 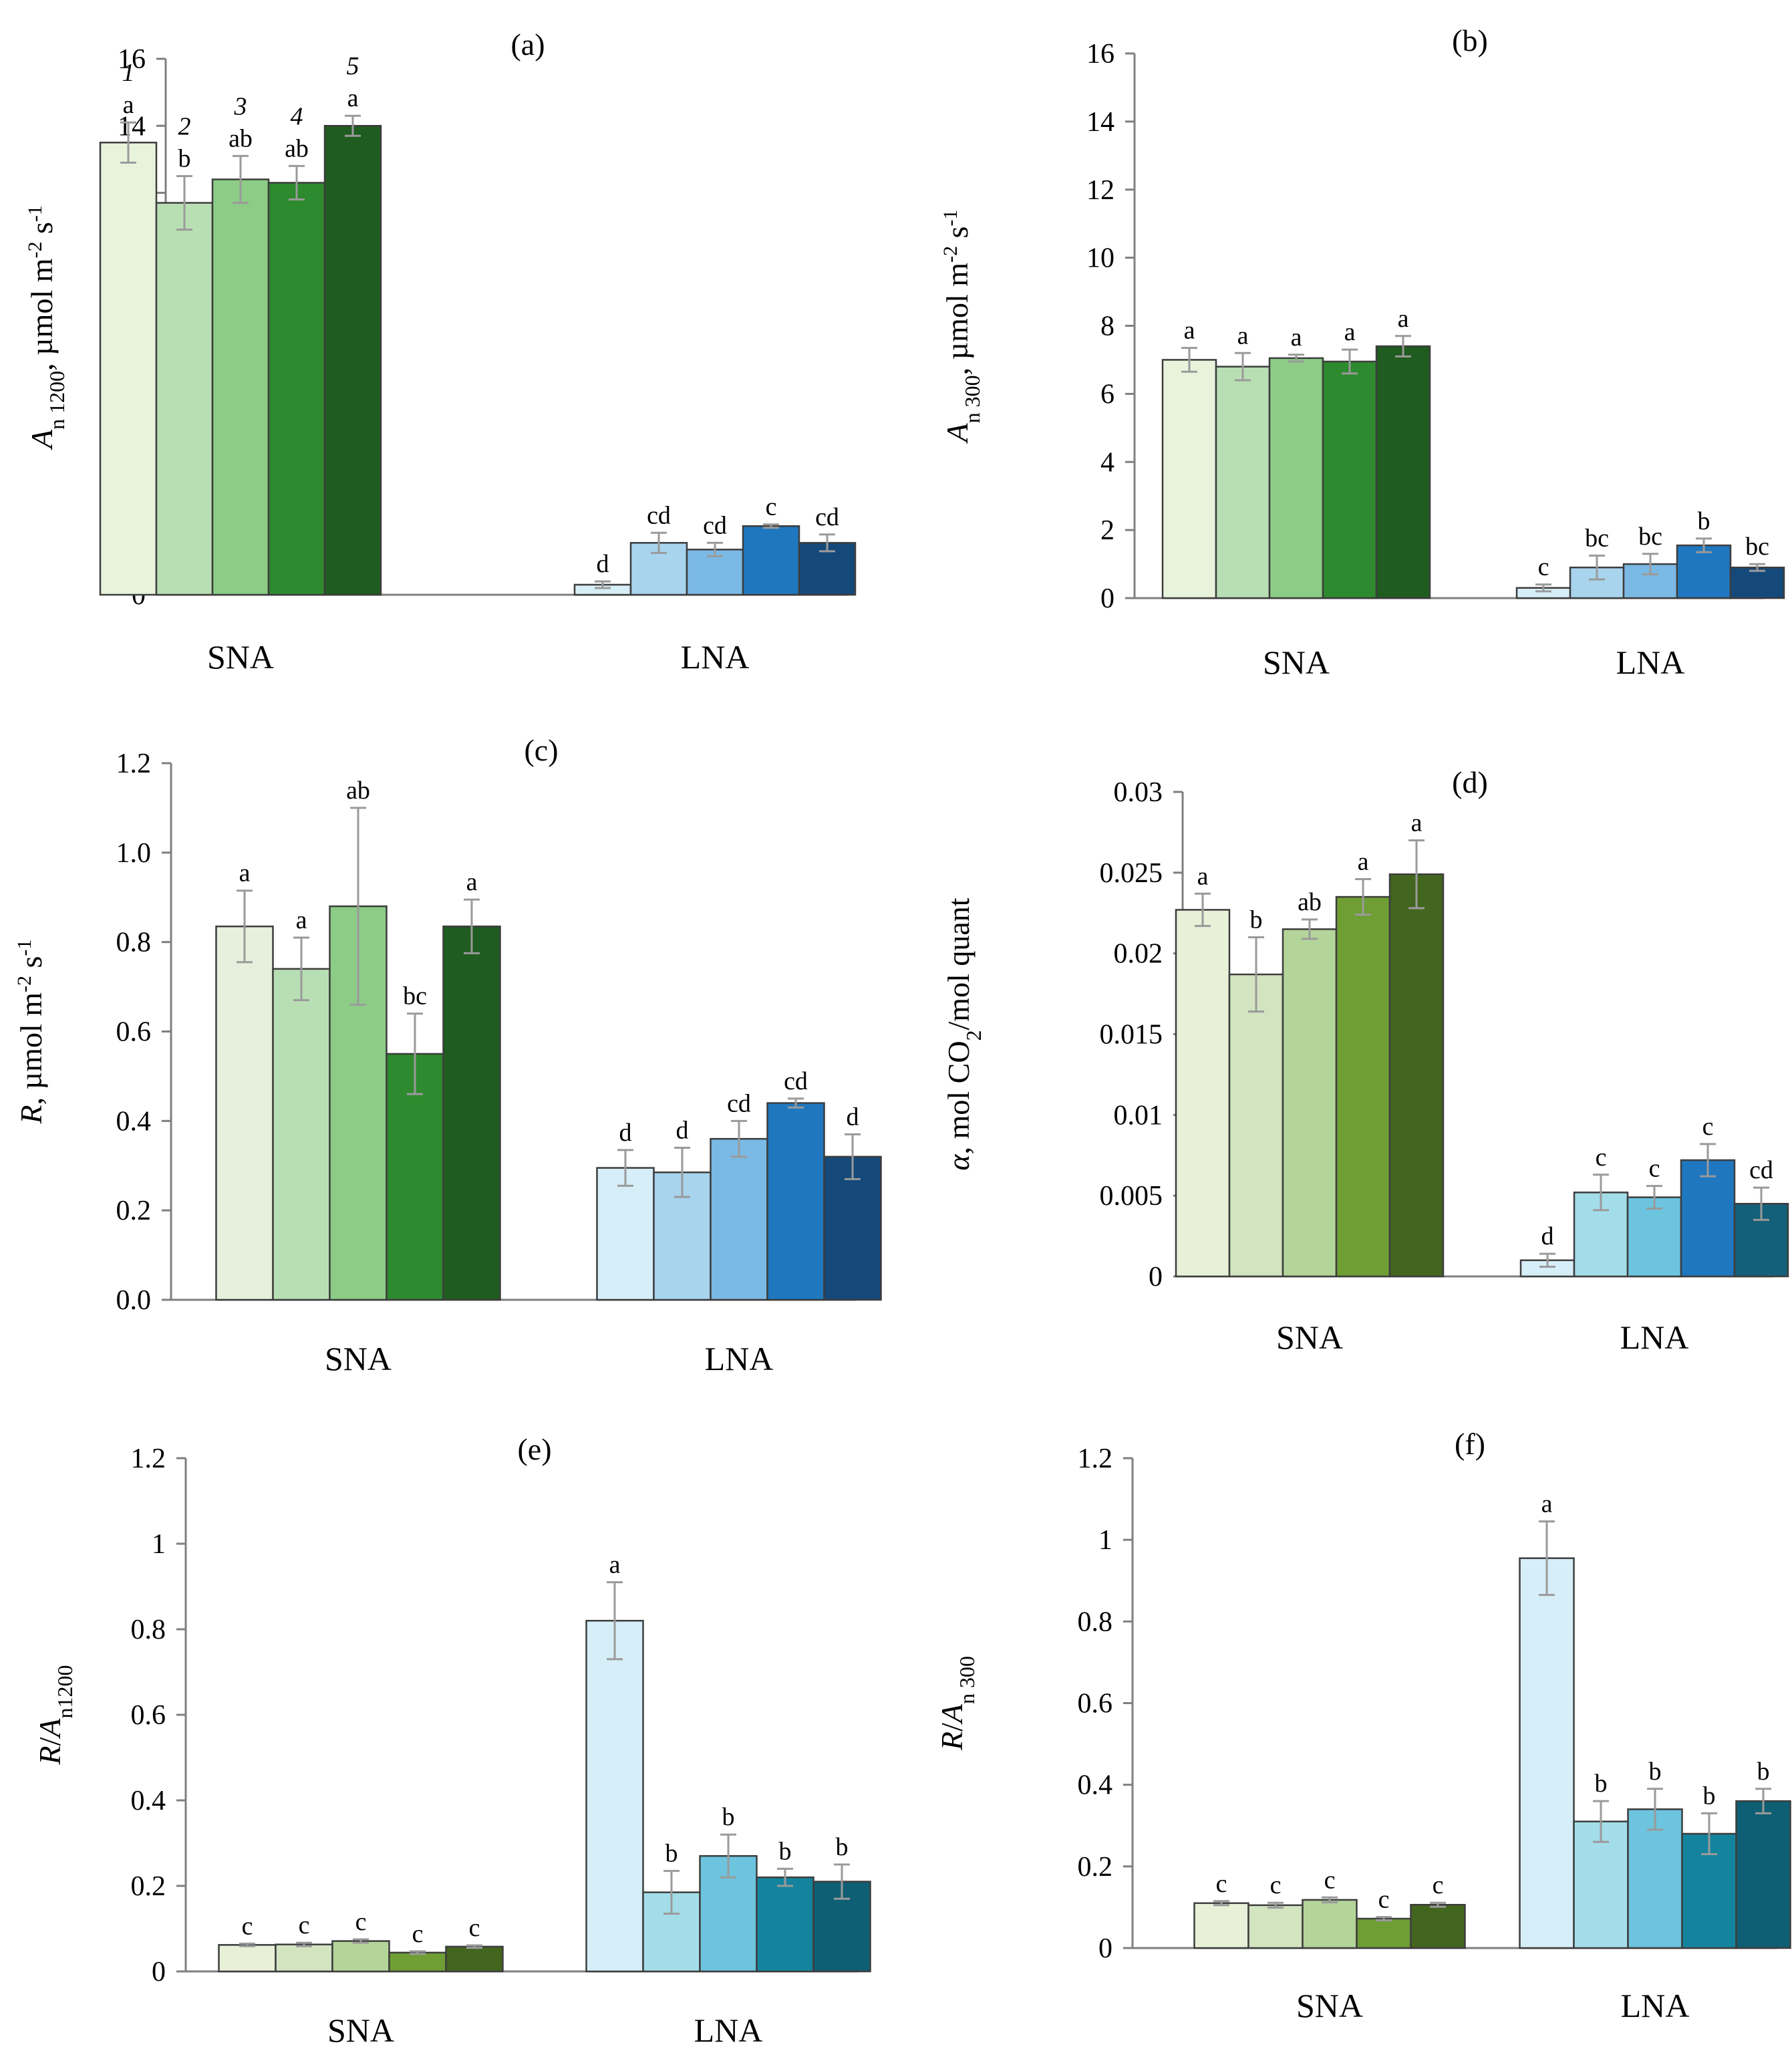 I want to click on y-tick-label: 0.015, so click(x=1132, y=1035).